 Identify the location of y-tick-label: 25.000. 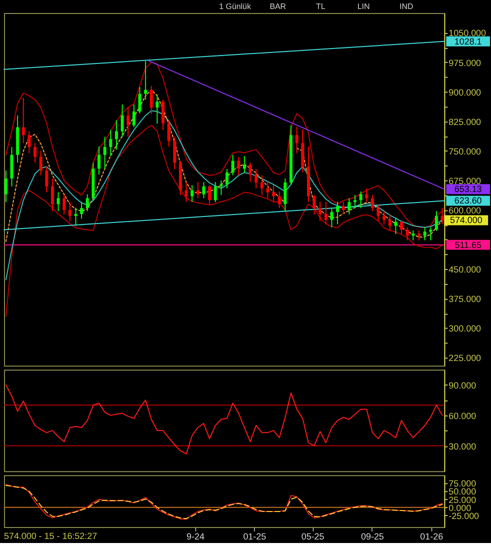
(462, 499).